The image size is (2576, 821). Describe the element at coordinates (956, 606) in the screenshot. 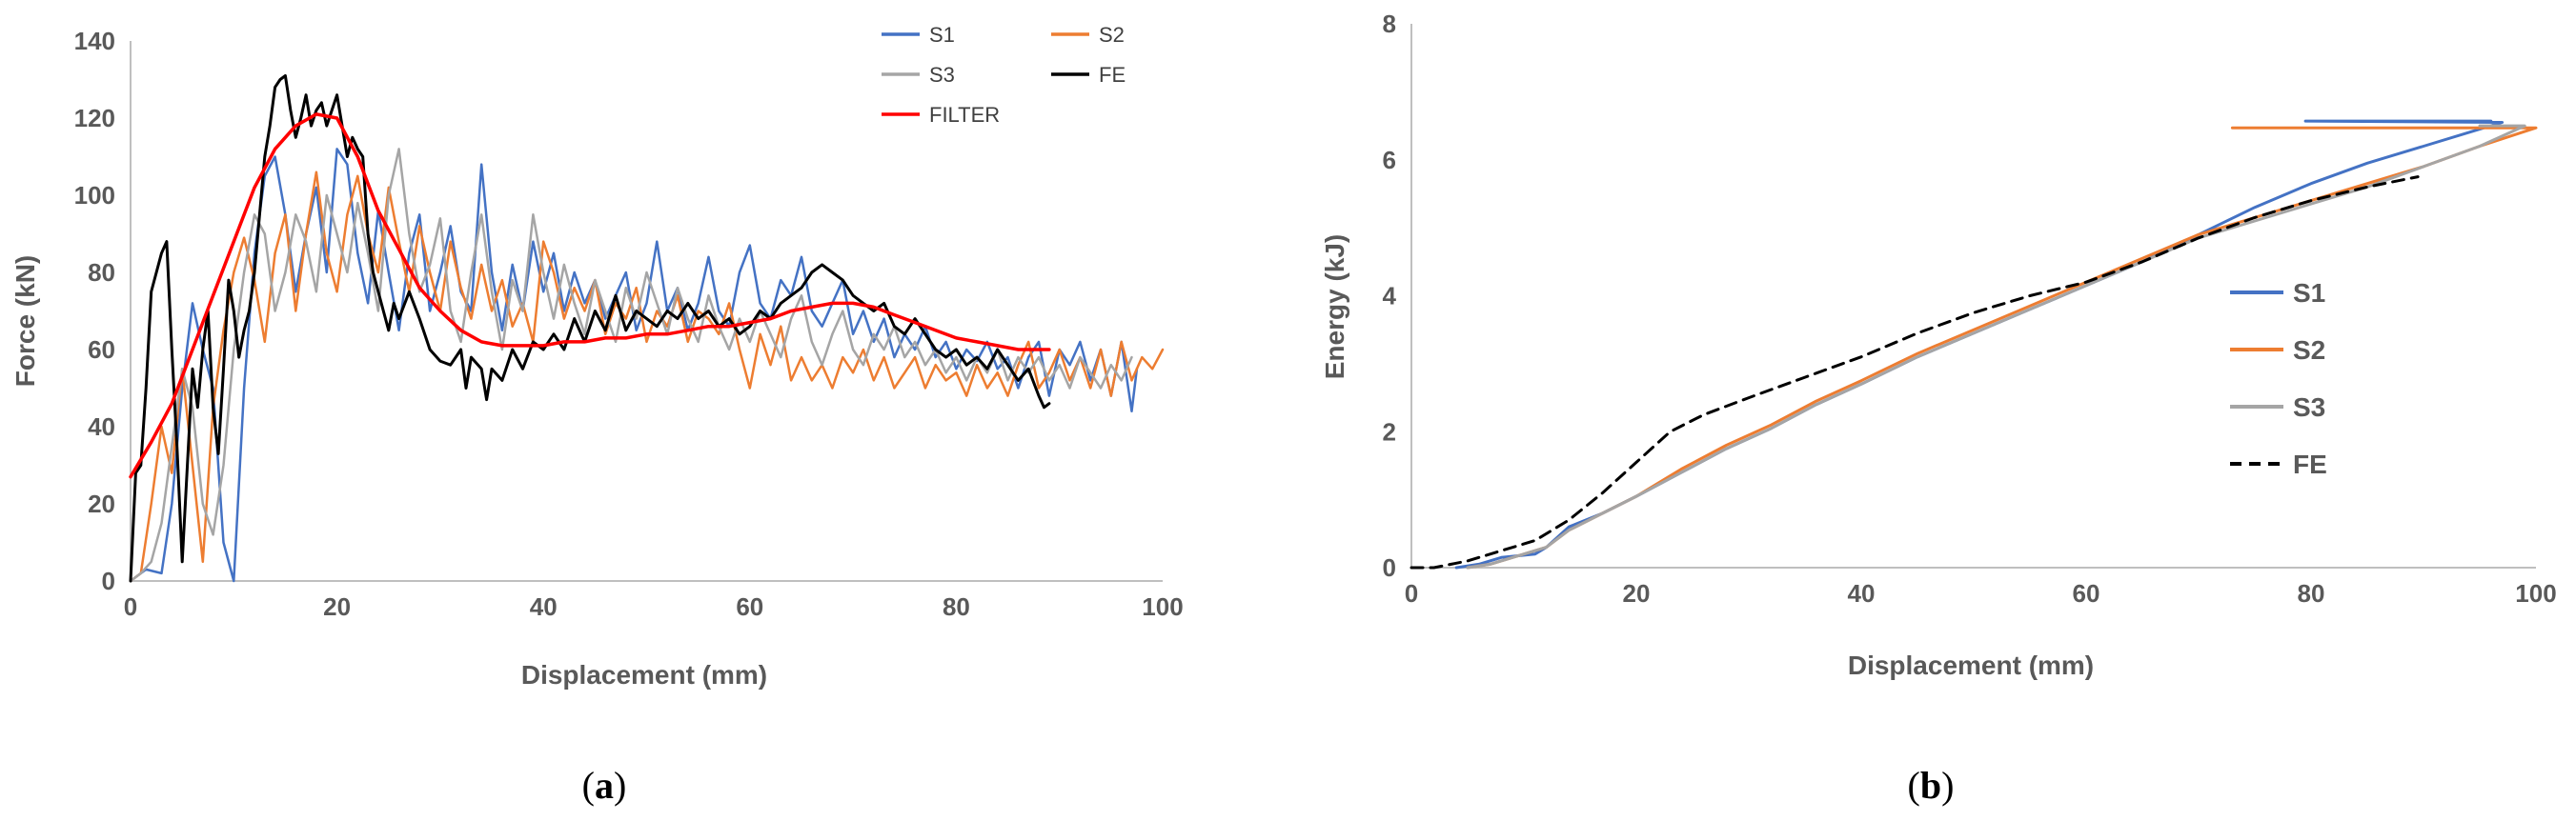

I see `panel-a-x-tick-80: 80` at that location.